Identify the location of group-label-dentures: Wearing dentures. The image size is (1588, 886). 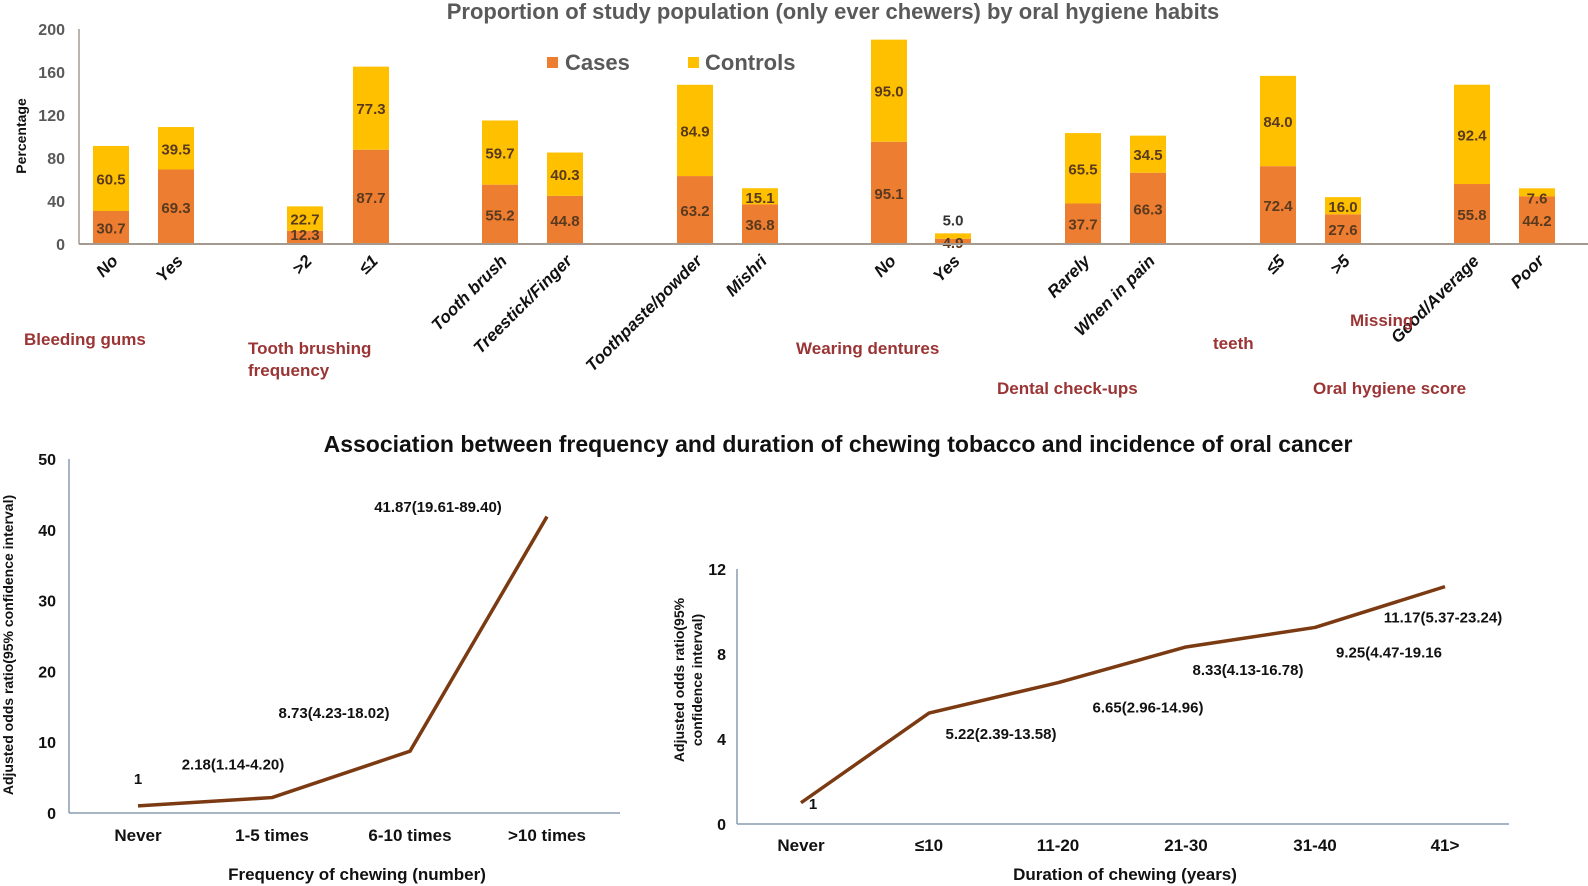
(867, 348).